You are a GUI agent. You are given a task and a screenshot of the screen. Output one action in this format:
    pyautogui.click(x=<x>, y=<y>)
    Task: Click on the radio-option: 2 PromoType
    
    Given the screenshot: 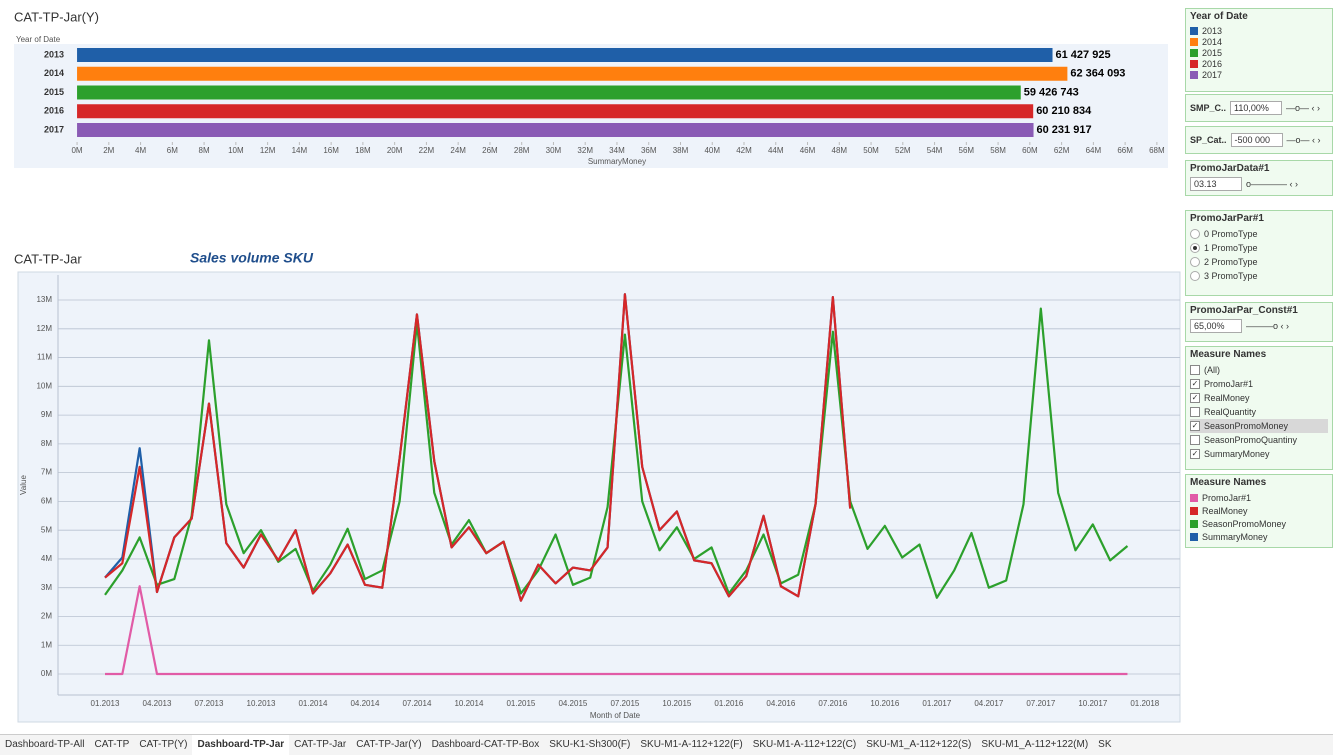 What is the action you would take?
    pyautogui.click(x=1259, y=262)
    